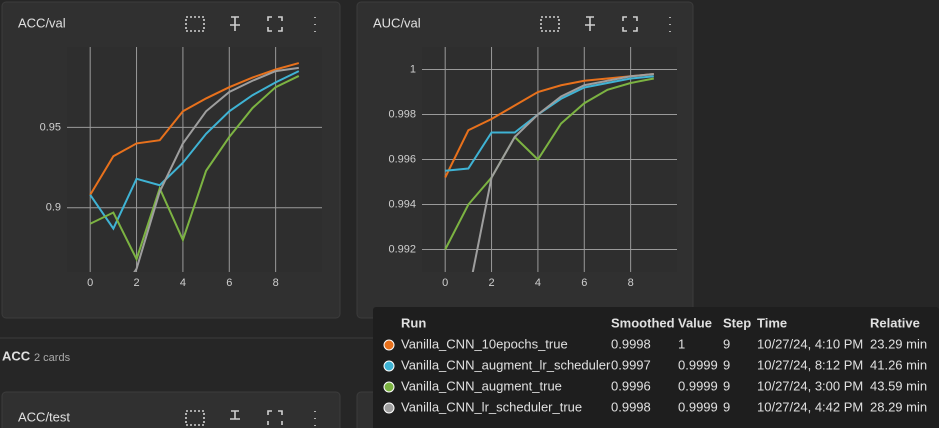 The height and width of the screenshot is (428, 939). I want to click on tooltip-cell: 28.29 min, so click(898, 406).